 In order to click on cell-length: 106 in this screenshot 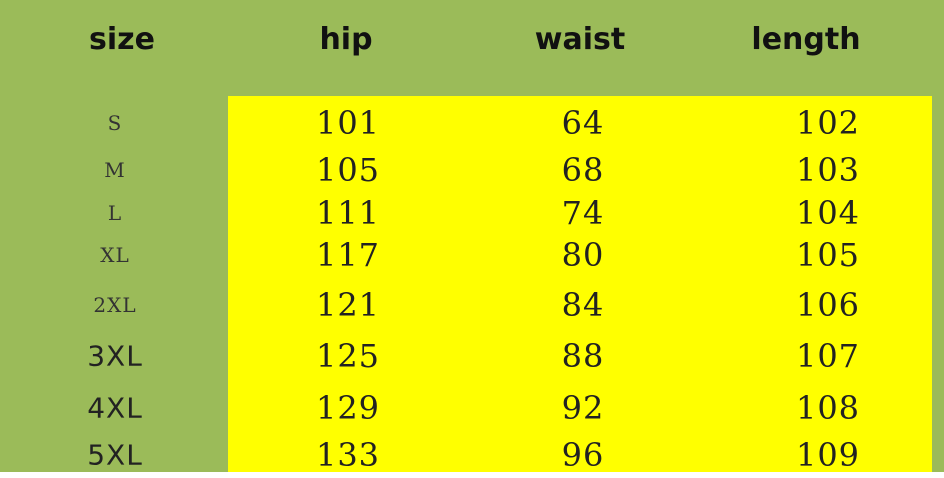, I will do `click(828, 305)`.